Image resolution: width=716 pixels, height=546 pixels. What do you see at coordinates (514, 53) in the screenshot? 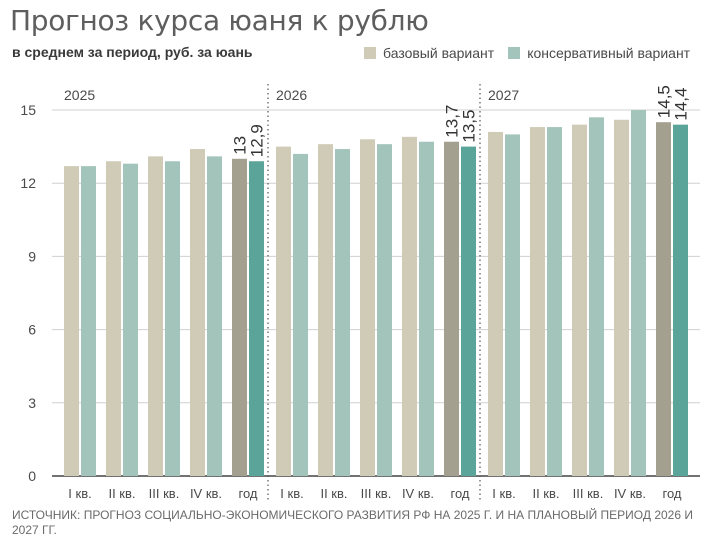
I see `legend-swatch-cons` at bounding box center [514, 53].